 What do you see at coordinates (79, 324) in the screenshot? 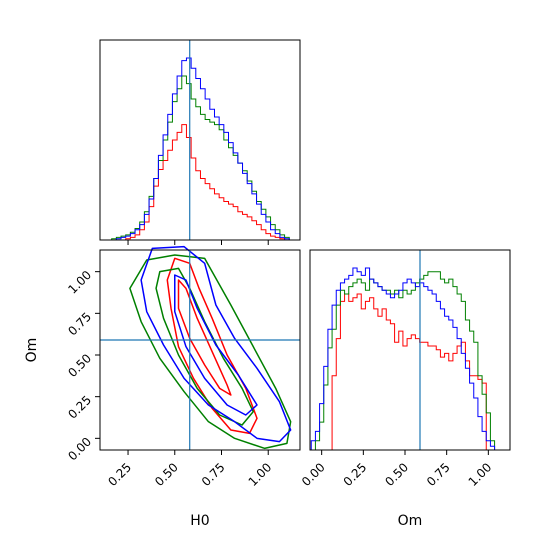
I see `om-y-tick-label: 0.75` at bounding box center [79, 324].